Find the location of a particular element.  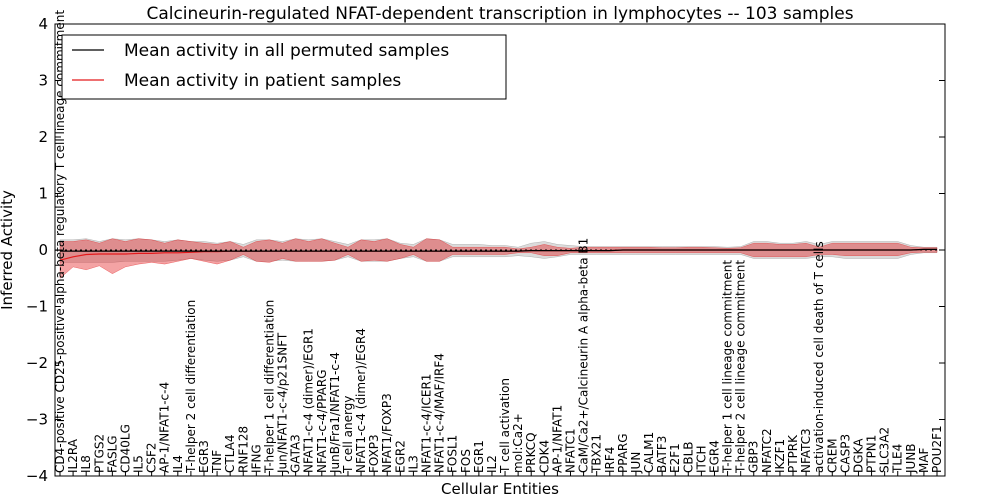

y-tick-label: −3 is located at coordinates (37, 420).